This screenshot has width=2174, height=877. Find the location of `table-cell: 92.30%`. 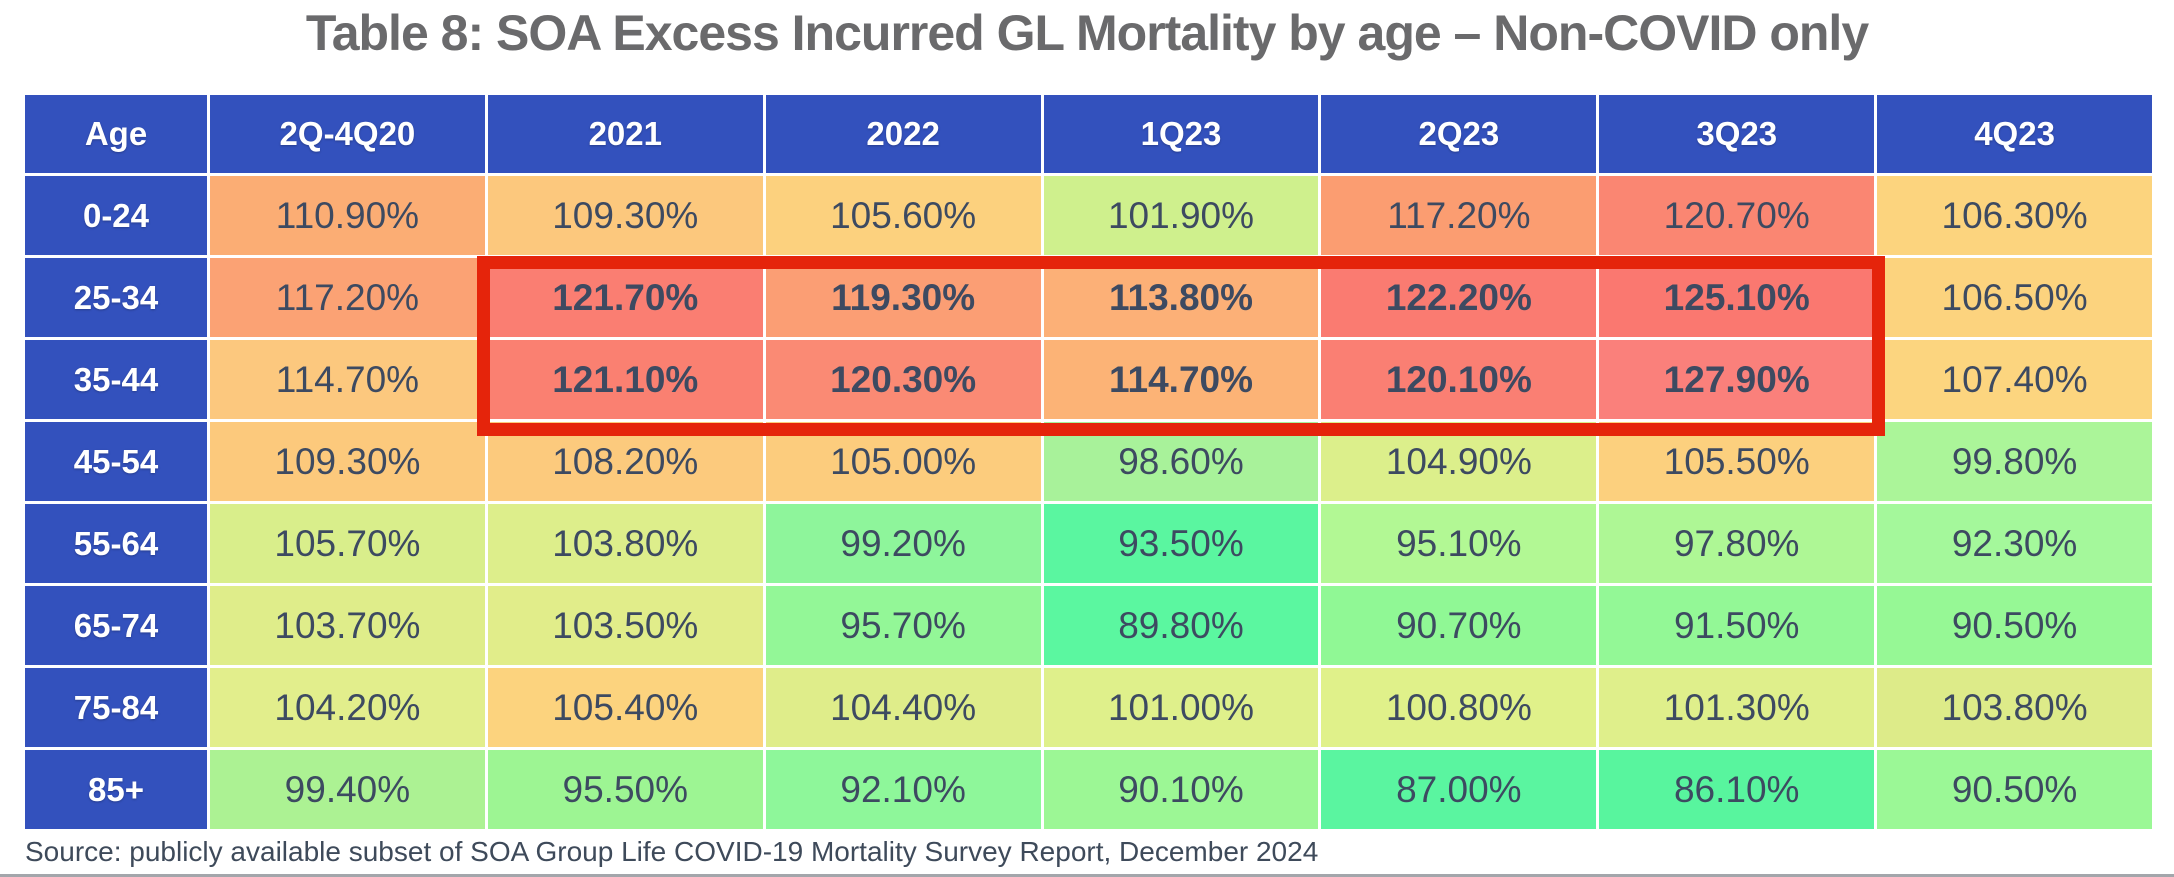

table-cell: 92.30% is located at coordinates (2014, 543).